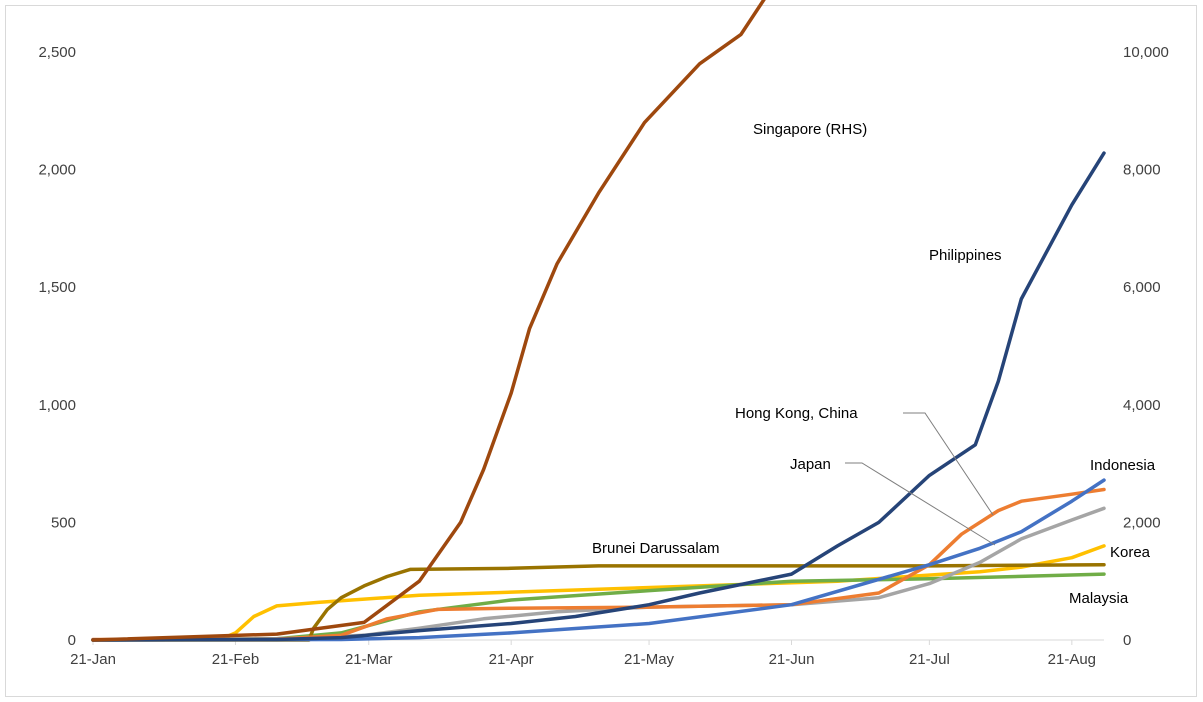 The image size is (1203, 702). What do you see at coordinates (369, 659) in the screenshot?
I see `x-tick-label: 21-Mar` at bounding box center [369, 659].